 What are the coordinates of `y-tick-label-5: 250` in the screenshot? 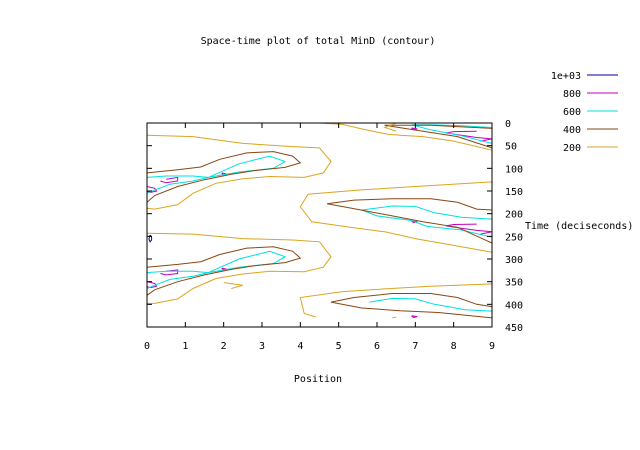 It's located at (514, 237).